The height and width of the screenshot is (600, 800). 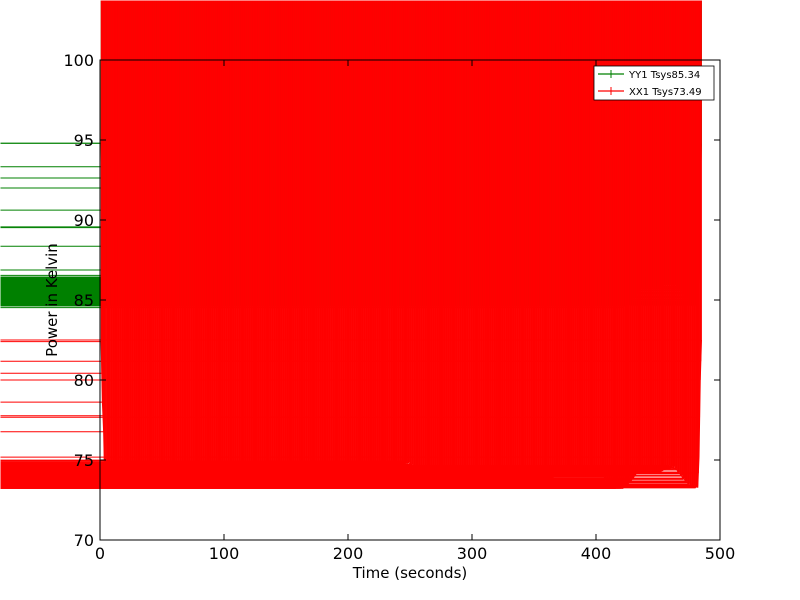 What do you see at coordinates (410, 573) in the screenshot?
I see `x-axis-label: Time (seconds)` at bounding box center [410, 573].